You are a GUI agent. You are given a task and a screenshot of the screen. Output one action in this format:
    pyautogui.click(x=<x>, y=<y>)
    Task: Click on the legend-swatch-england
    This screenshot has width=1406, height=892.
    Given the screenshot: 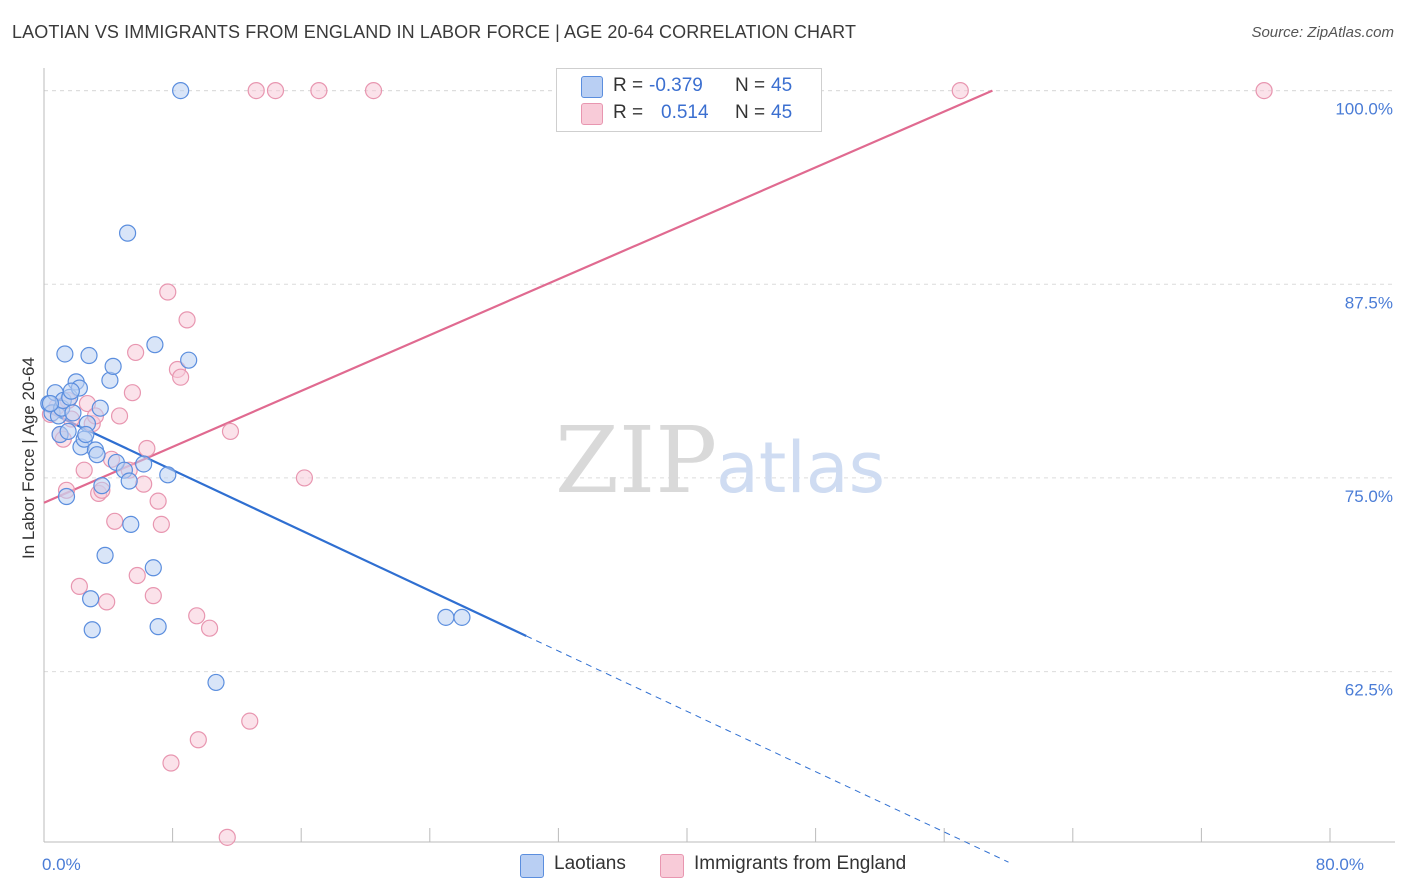 What is the action you would take?
    pyautogui.click(x=592, y=114)
    